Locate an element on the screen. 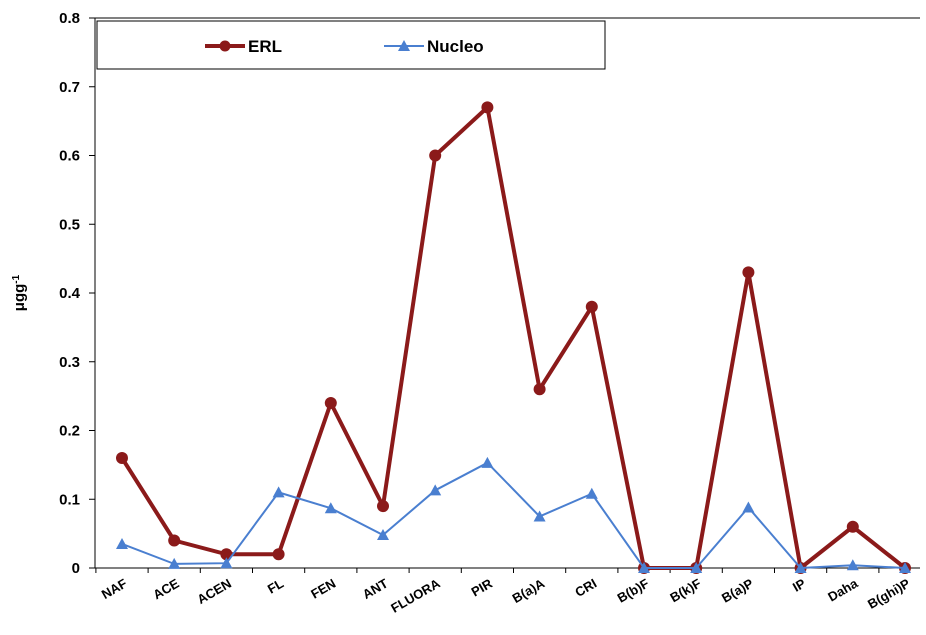 This screenshot has width=926, height=635. legend-nucleo-marker is located at coordinates (404, 45).